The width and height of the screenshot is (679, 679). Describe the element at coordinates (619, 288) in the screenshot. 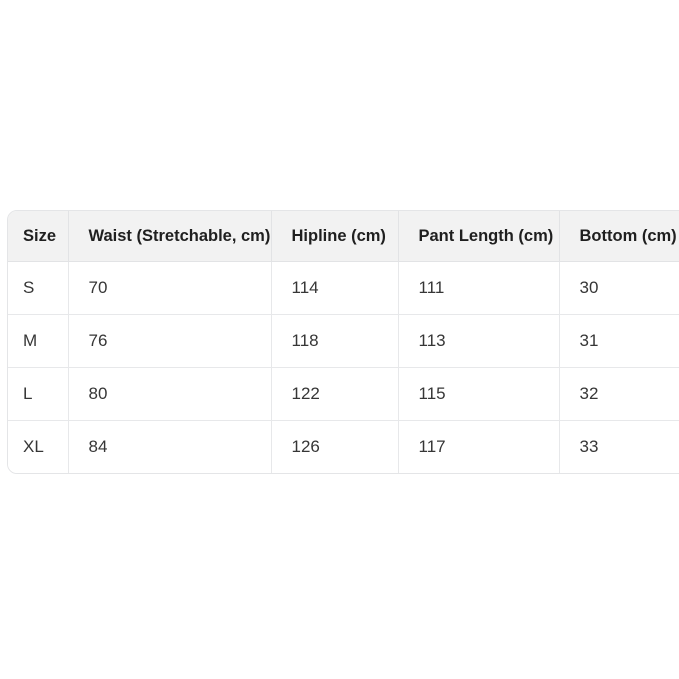

I see `cell-bottom: 30` at that location.